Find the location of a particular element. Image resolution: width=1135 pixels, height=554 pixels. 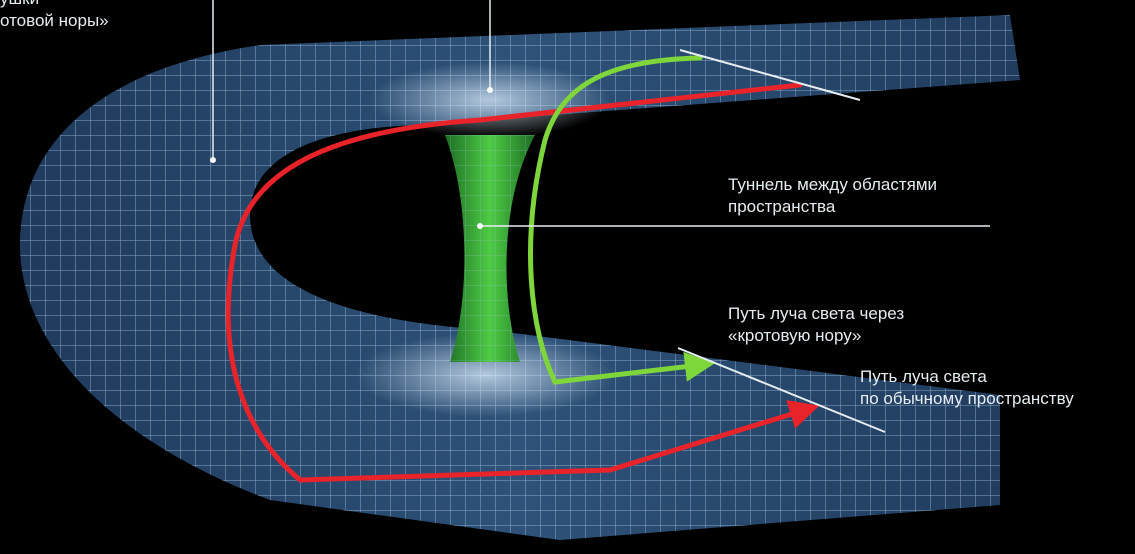

label-tunnel: Туннель между областями пространства is located at coordinates (832, 196).